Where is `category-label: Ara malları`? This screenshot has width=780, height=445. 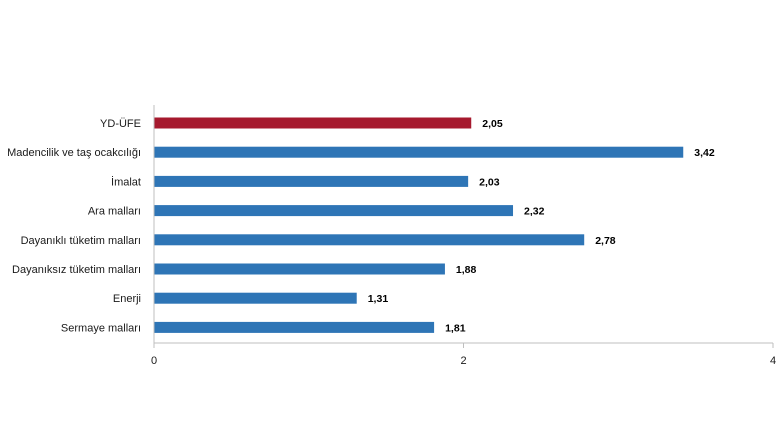
category-label: Ara malları is located at coordinates (114, 212).